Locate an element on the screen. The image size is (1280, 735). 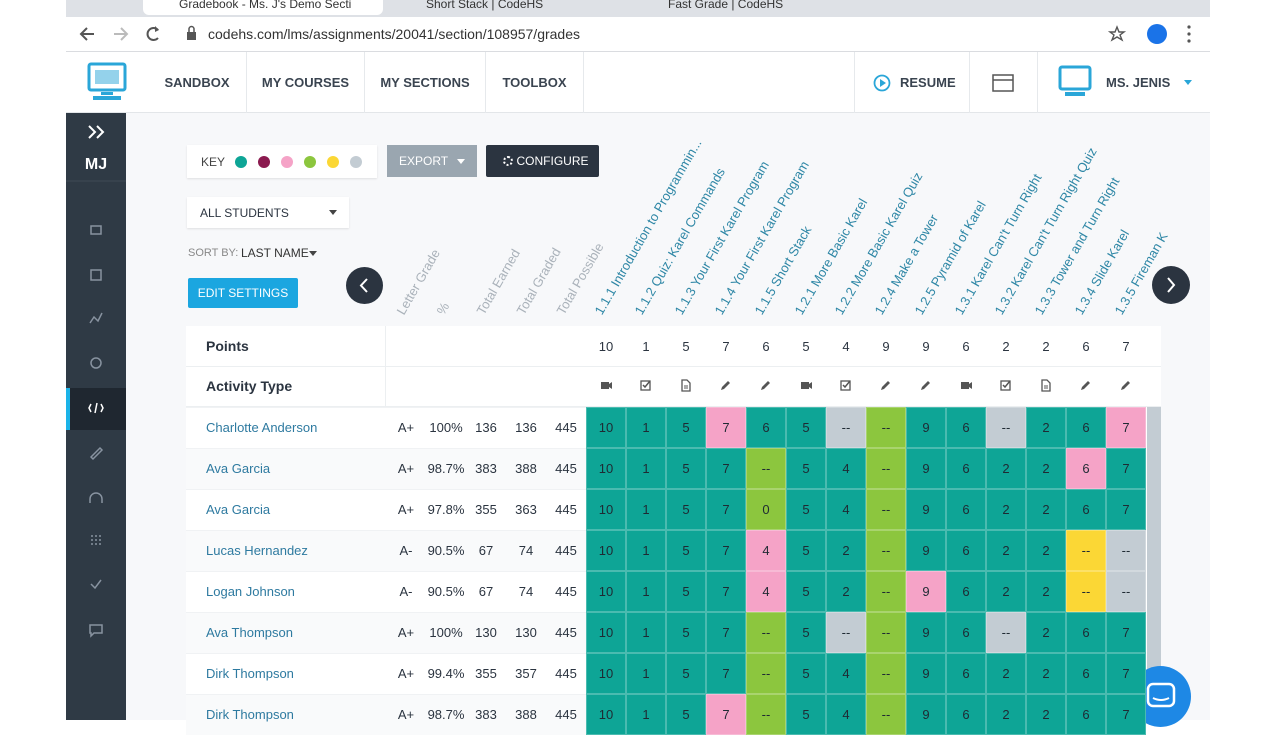
student-name: Ava Garcia is located at coordinates (238, 468).